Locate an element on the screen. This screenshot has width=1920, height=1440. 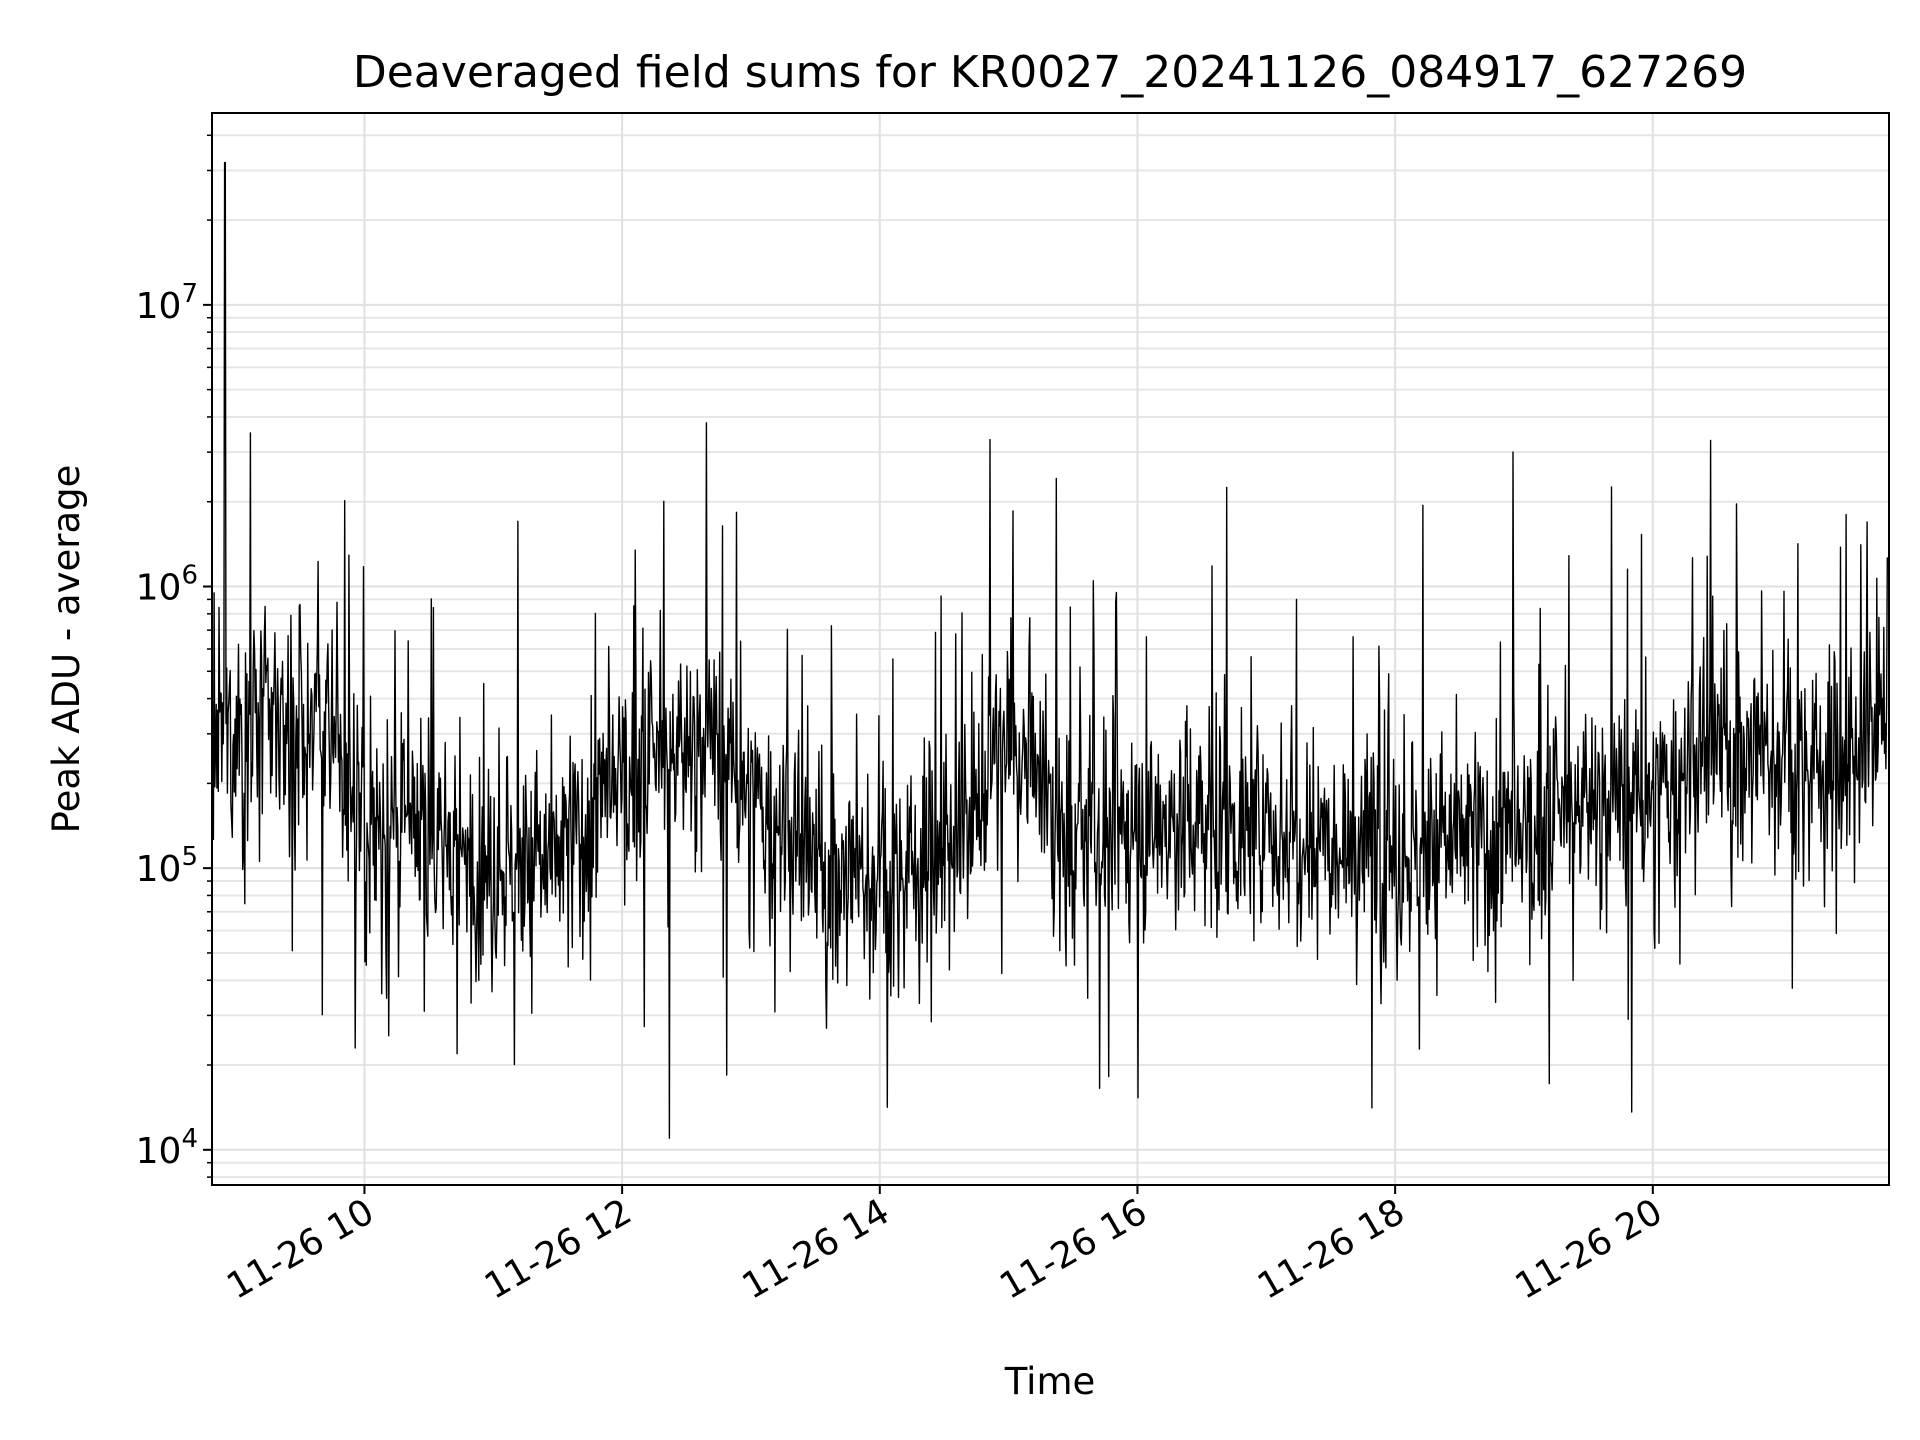
y-axis-title: Peak ADU - average is located at coordinates (66, 649).